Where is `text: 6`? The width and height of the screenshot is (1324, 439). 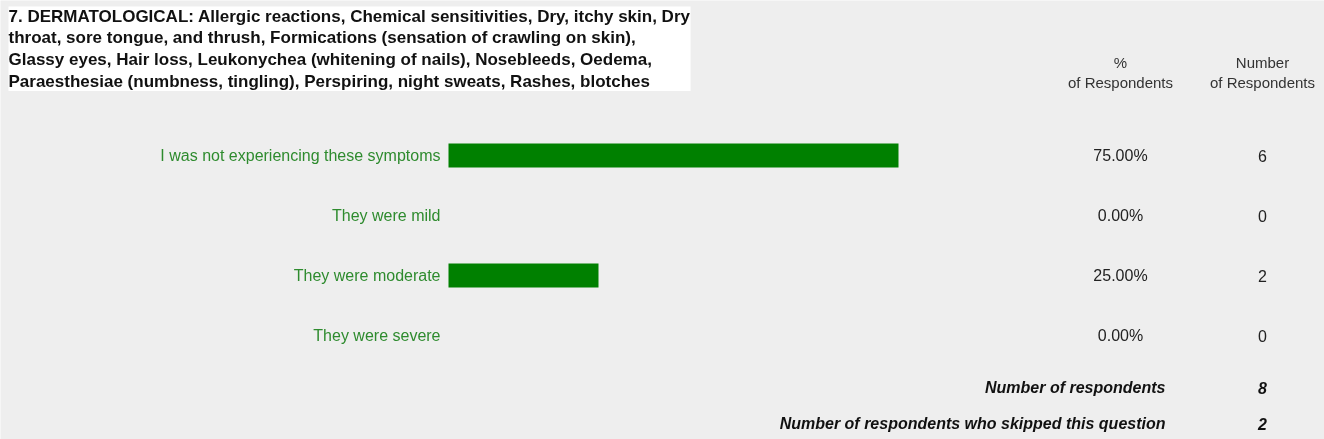
text: 6 is located at coordinates (1263, 156).